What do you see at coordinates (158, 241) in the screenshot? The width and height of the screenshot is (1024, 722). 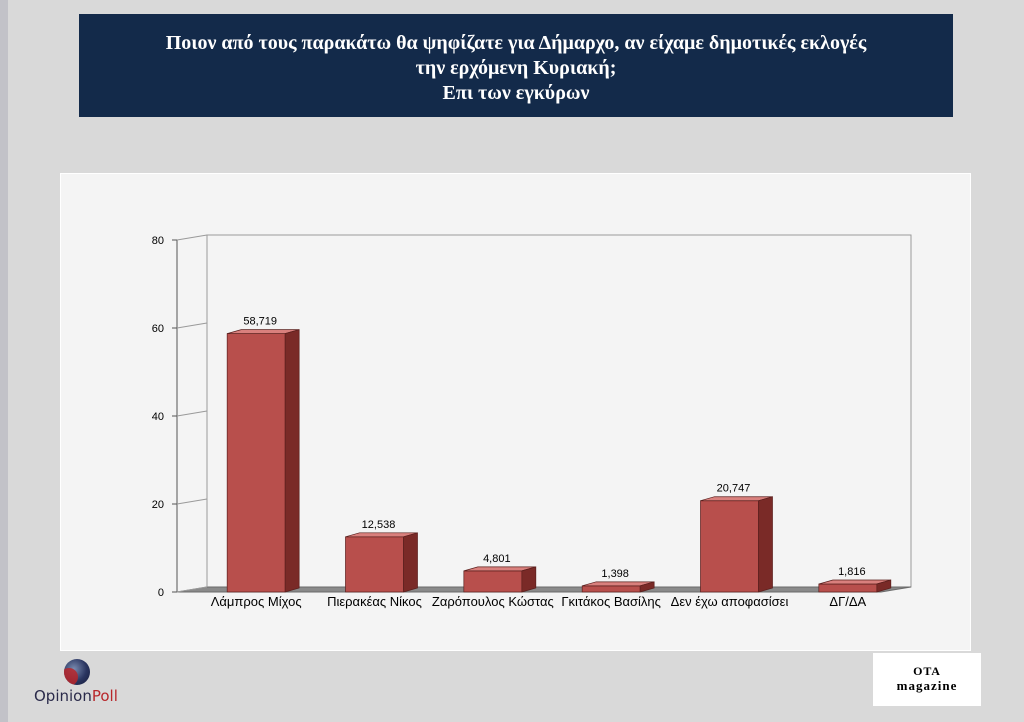 I see `y-tick-label: 80` at bounding box center [158, 241].